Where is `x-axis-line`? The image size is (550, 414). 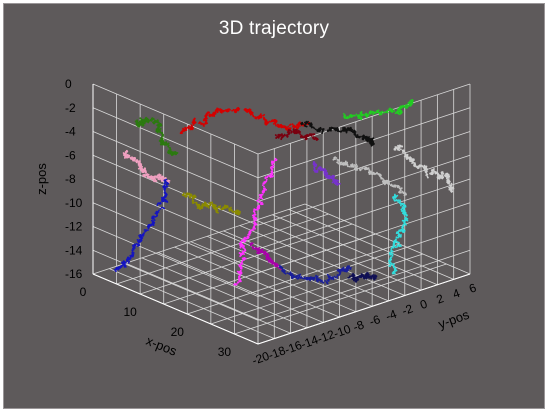 x-axis-line is located at coordinates (175, 309).